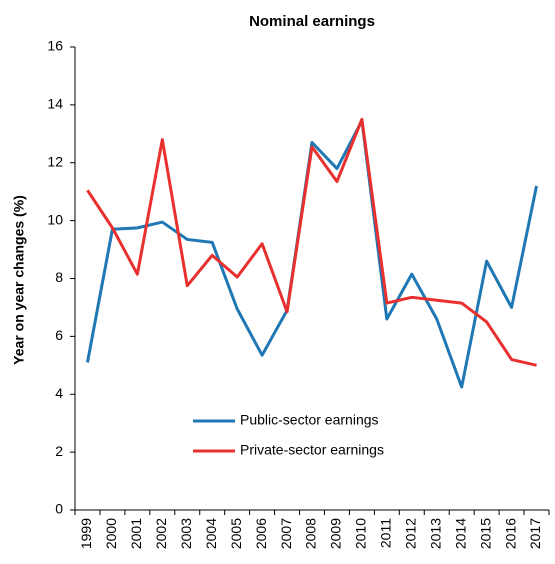 The width and height of the screenshot is (555, 564). What do you see at coordinates (510, 533) in the screenshot?
I see `x-tick-label: 2016` at bounding box center [510, 533].